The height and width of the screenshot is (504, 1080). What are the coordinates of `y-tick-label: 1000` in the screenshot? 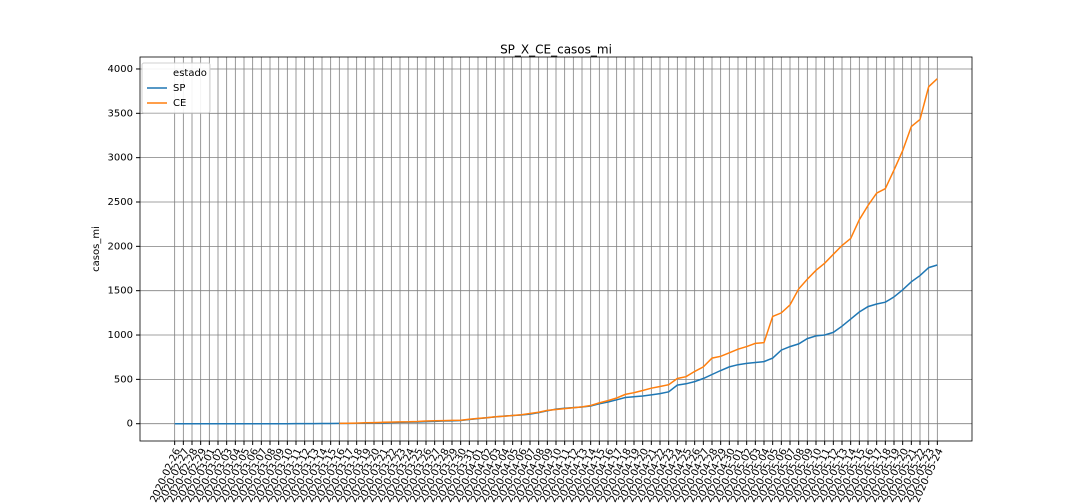 It's located at (120, 335).